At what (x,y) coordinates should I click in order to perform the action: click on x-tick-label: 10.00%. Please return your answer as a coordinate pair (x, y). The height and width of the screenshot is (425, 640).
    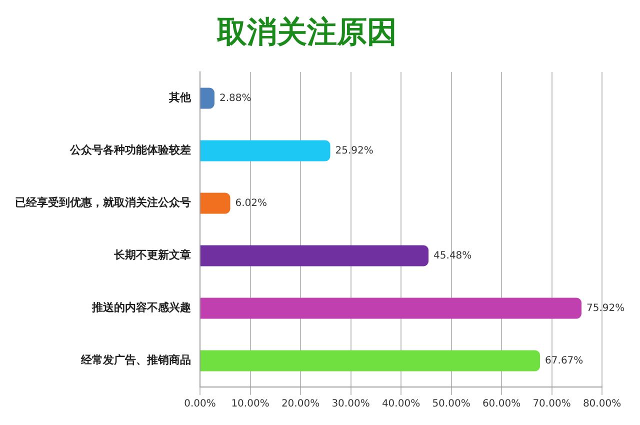
    Looking at the image, I should click on (250, 404).